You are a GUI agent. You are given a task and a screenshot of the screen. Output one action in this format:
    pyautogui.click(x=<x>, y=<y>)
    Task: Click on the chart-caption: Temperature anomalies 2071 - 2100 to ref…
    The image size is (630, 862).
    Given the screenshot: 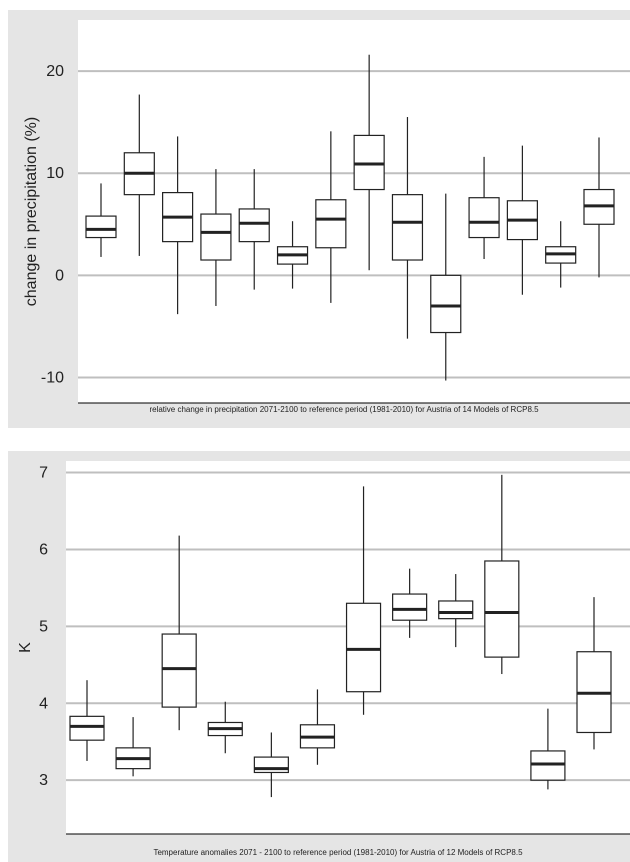 What is the action you would take?
    pyautogui.click(x=338, y=852)
    